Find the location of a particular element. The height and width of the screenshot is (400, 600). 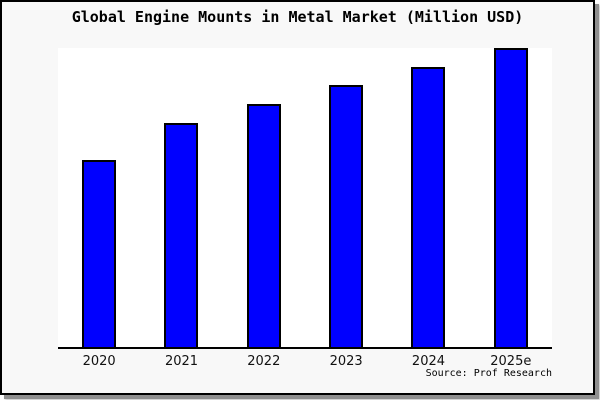

x-tick-label-2020: 2020 is located at coordinates (99, 361).